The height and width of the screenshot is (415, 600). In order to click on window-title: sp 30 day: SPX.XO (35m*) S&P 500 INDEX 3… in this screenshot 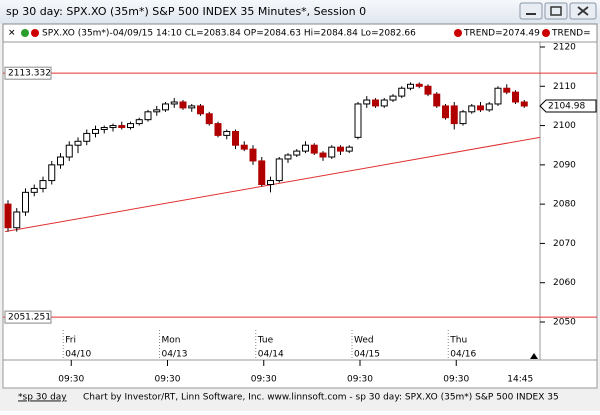, I will do `click(186, 11)`.